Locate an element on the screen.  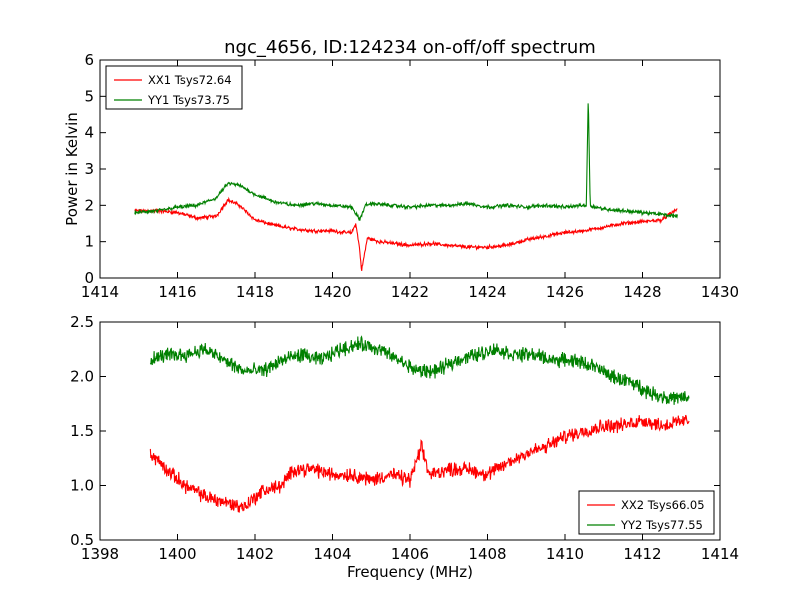
y-tick-label: 0 is located at coordinates (89, 278).